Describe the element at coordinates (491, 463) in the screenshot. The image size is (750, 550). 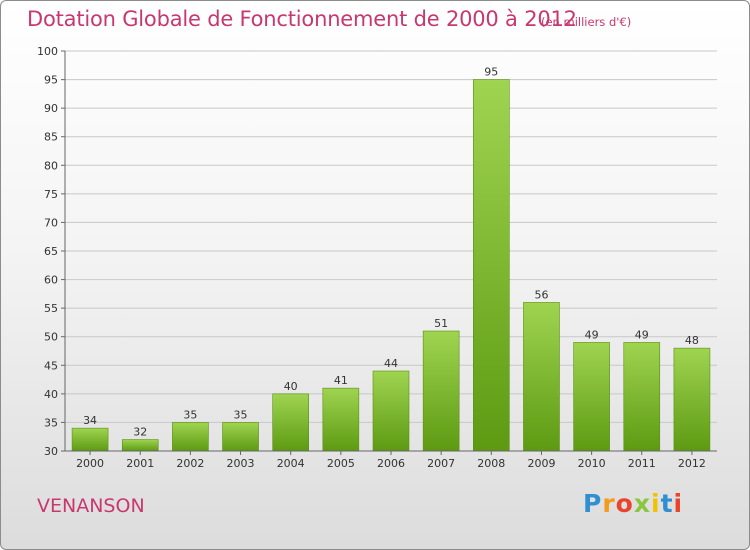
I see `x-tick-label: 2008` at that location.